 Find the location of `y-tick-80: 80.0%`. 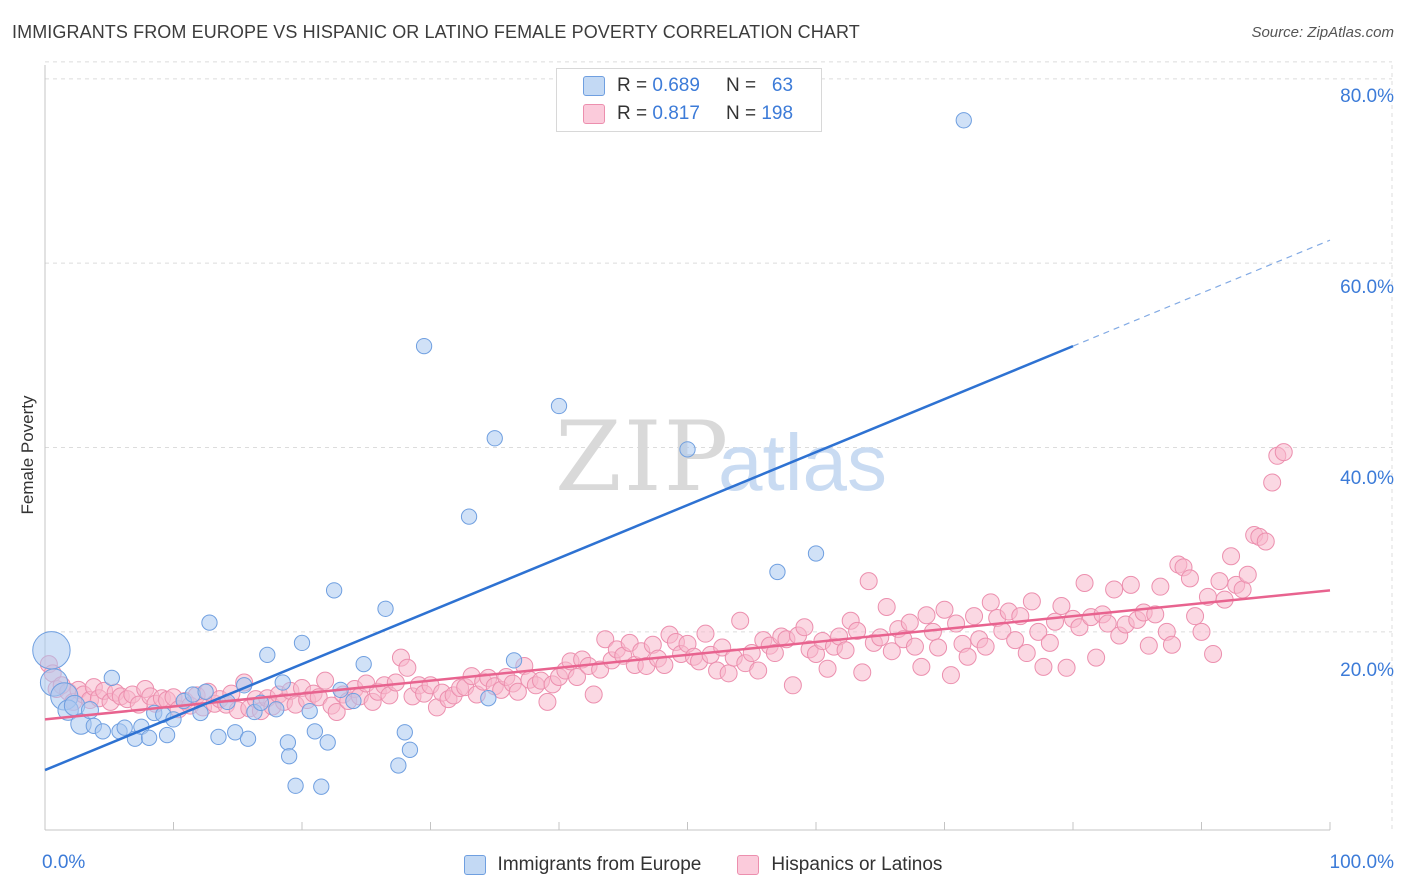

y-tick-80: 80.0% is located at coordinates (1367, 96).